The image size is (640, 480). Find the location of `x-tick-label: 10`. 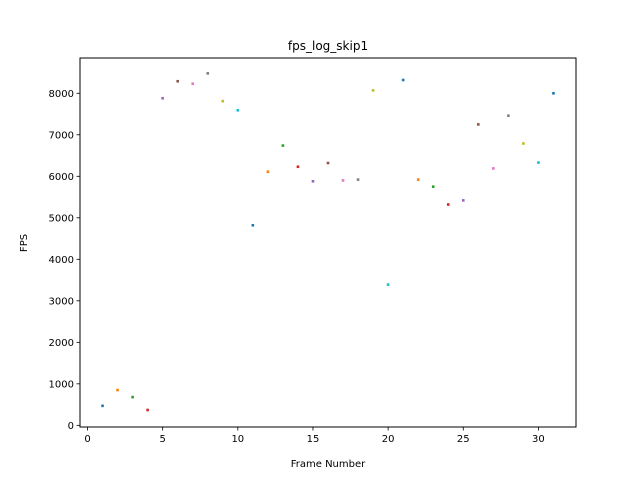

x-tick-label: 10 is located at coordinates (237, 439).